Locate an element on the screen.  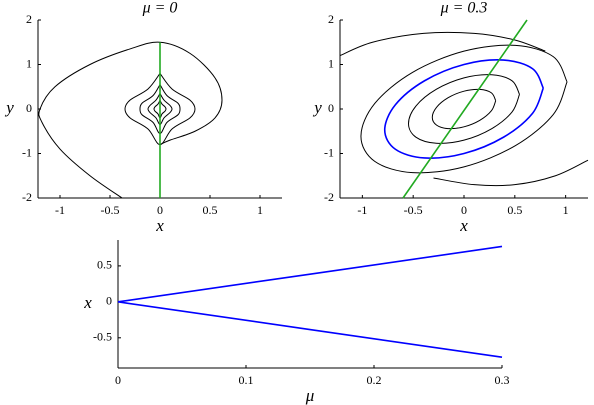
x-tick-label: 0.3 is located at coordinates (502, 380).